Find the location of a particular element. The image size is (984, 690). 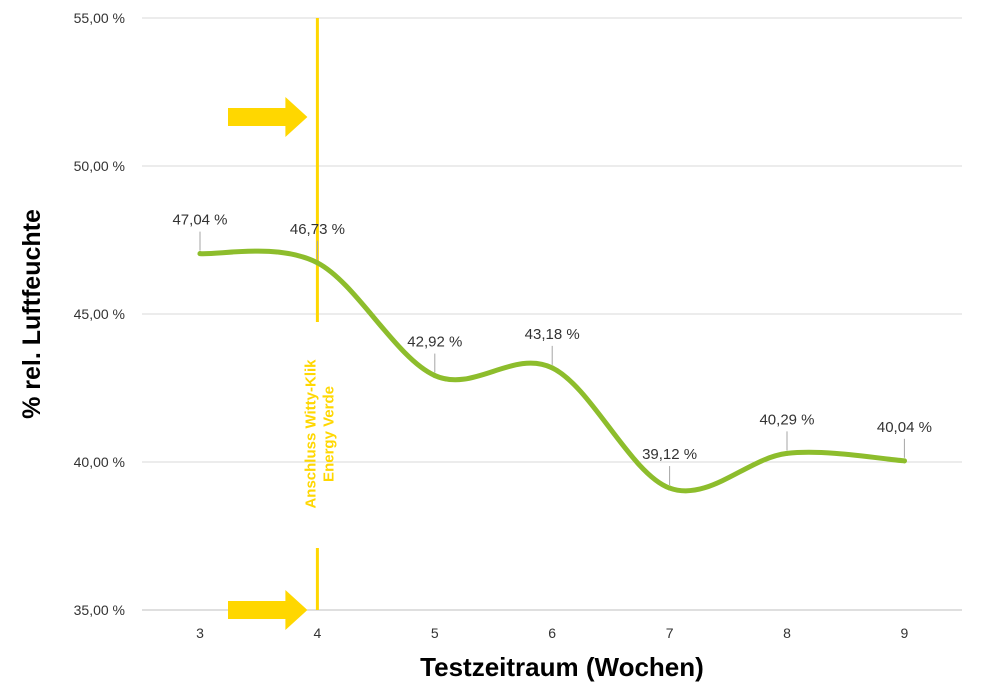

marker-label-line2: Energy Verde is located at coordinates (328, 434).